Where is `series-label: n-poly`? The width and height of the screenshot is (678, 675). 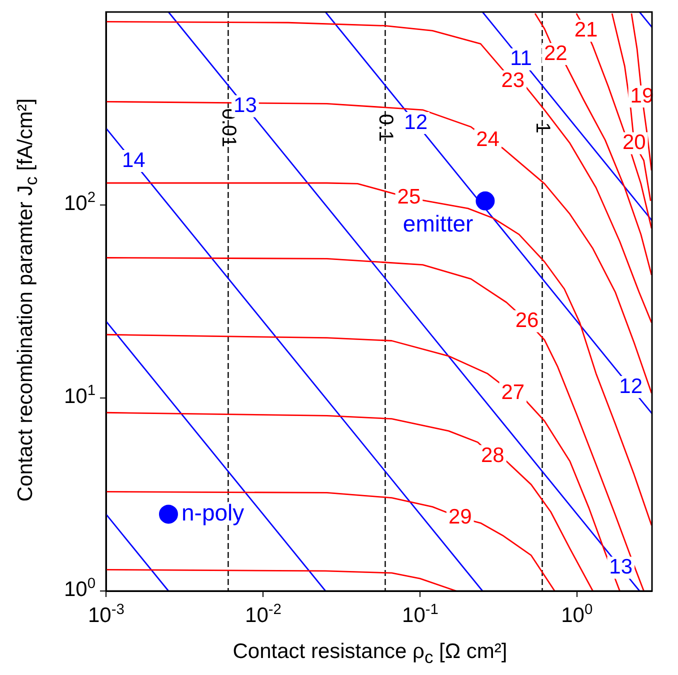 series-label: n-poly is located at coordinates (213, 513).